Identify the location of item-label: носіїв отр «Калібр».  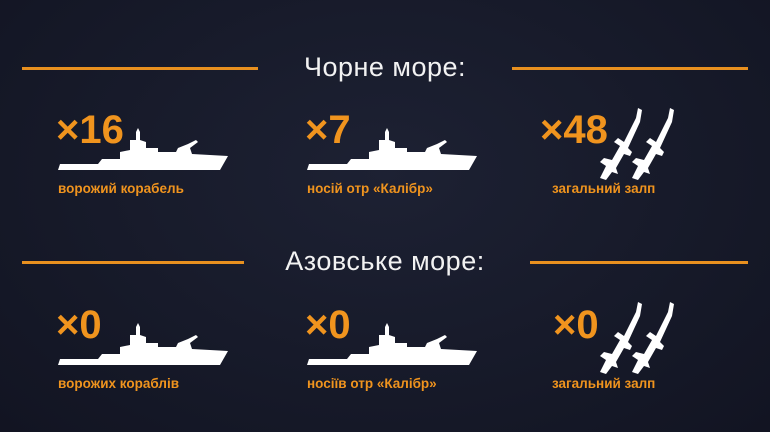
(372, 383).